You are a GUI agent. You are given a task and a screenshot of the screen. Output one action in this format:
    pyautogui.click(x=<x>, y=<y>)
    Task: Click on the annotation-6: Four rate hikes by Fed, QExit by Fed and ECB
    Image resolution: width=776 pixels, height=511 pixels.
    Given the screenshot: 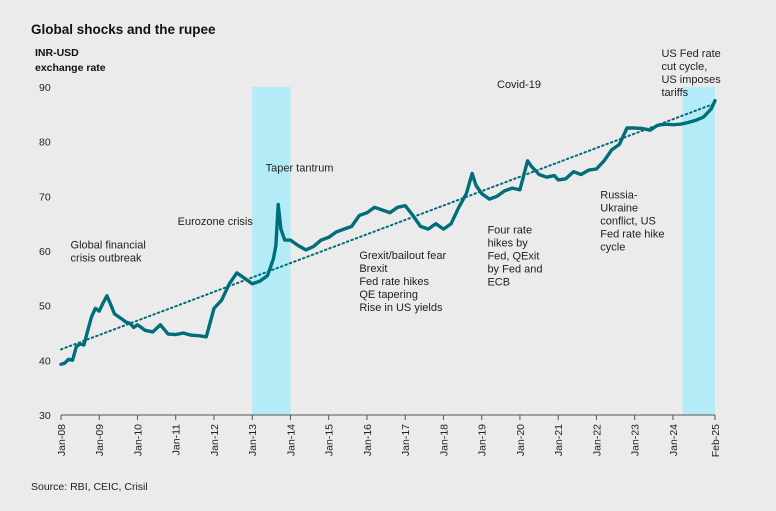 What is the action you would take?
    pyautogui.click(x=514, y=257)
    